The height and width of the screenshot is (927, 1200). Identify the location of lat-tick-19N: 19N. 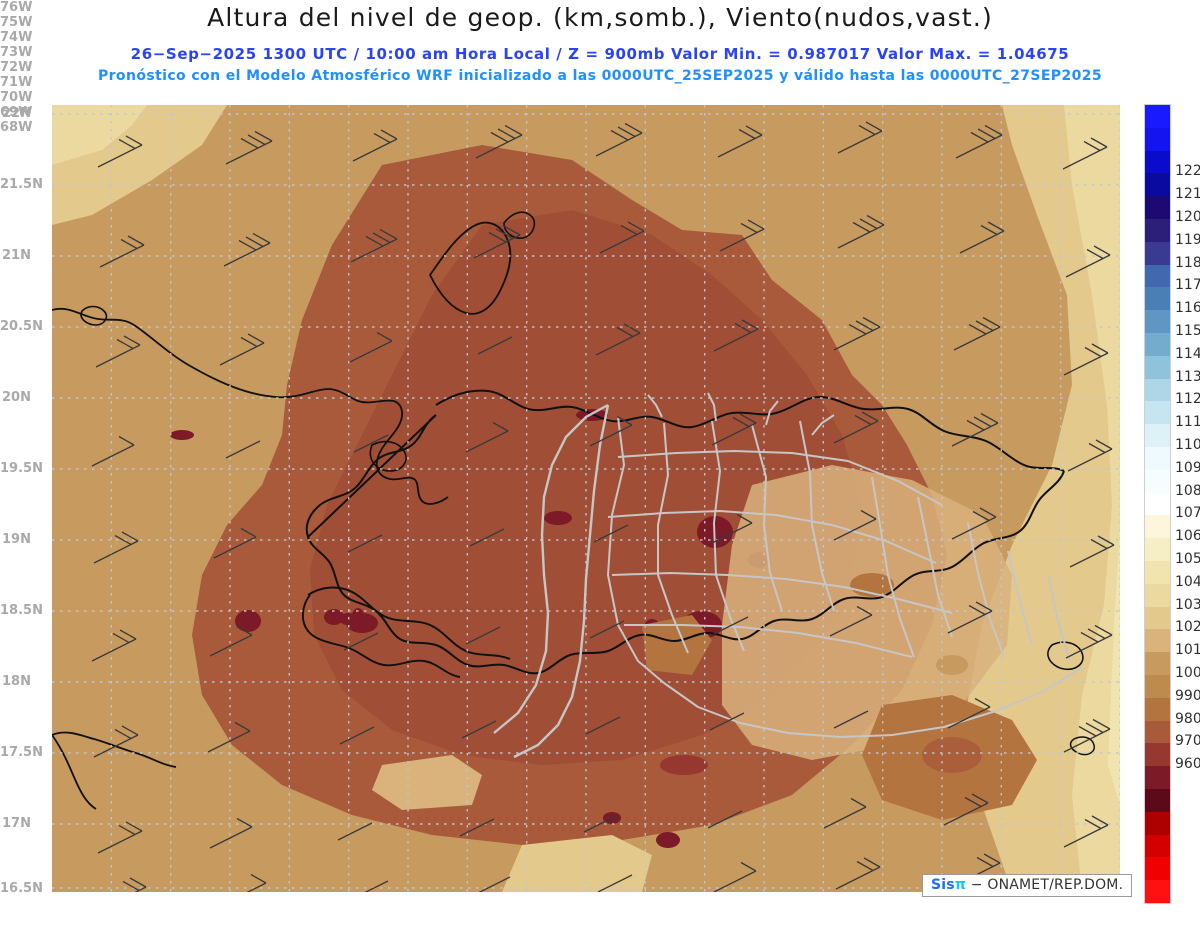
(16, 539).